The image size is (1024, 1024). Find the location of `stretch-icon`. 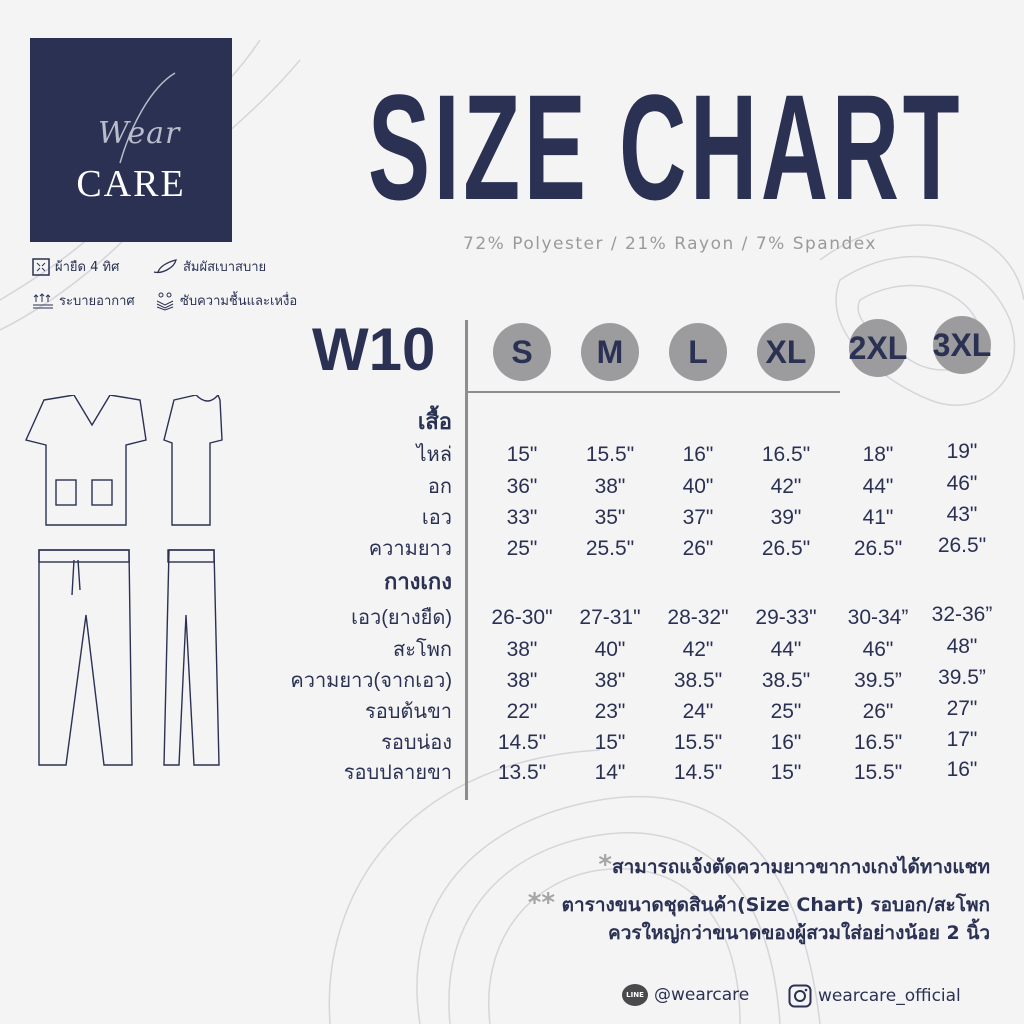

stretch-icon is located at coordinates (41, 266).